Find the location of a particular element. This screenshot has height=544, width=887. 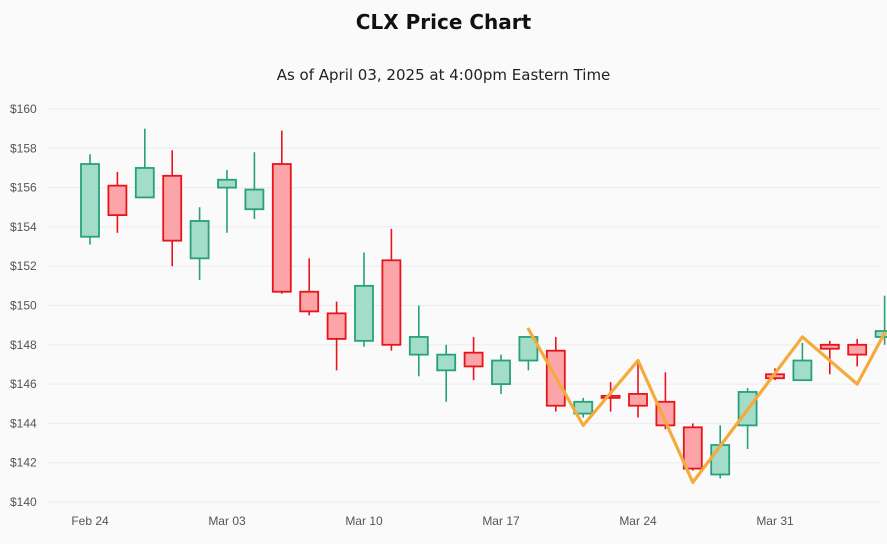

y-tick-label: $146 is located at coordinates (23, 384).